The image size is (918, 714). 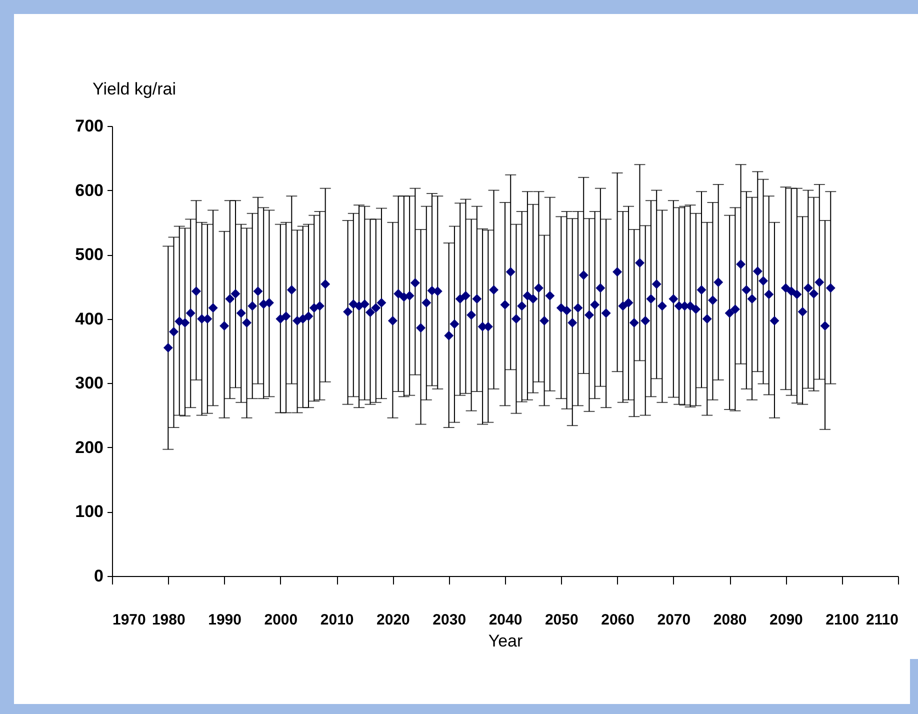 What do you see at coordinates (89, 383) in the screenshot?
I see `y-tick-label: 300` at bounding box center [89, 383].